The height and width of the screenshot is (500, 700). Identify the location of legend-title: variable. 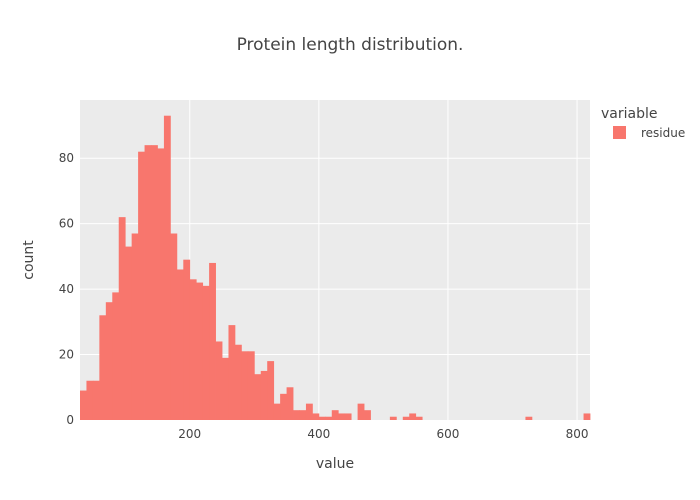
(629, 114).